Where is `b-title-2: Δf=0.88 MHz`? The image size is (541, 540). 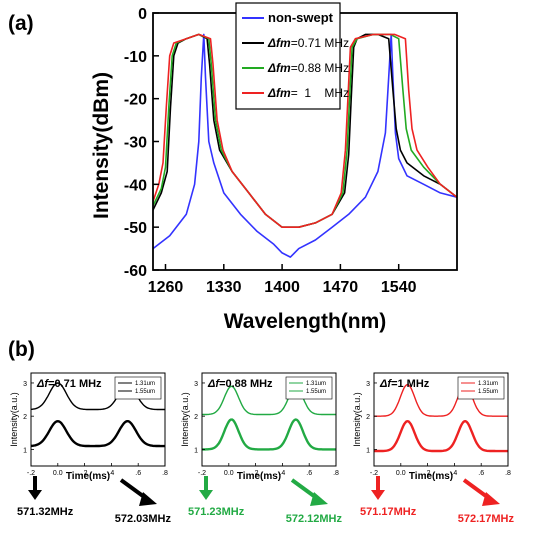
b-title-2: Δf=0.88 MHz is located at coordinates (240, 384).